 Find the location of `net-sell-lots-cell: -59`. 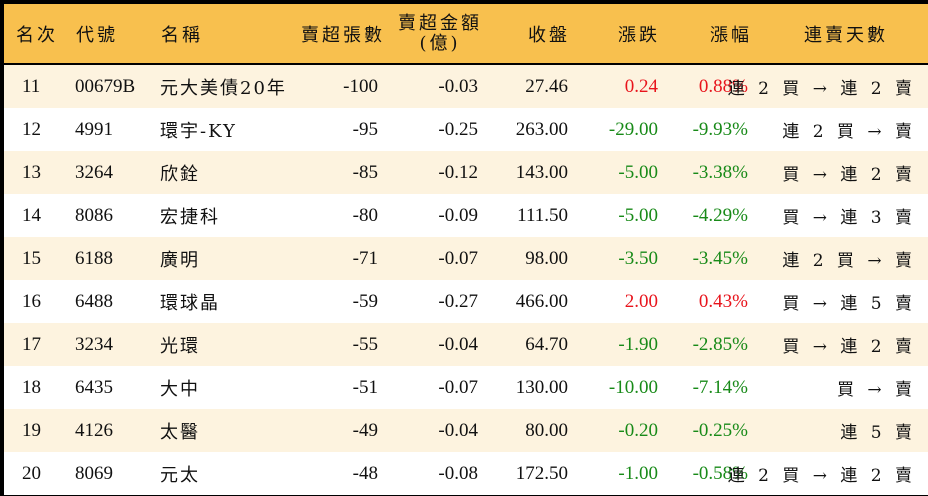

net-sell-lots-cell: -59 is located at coordinates (365, 301).